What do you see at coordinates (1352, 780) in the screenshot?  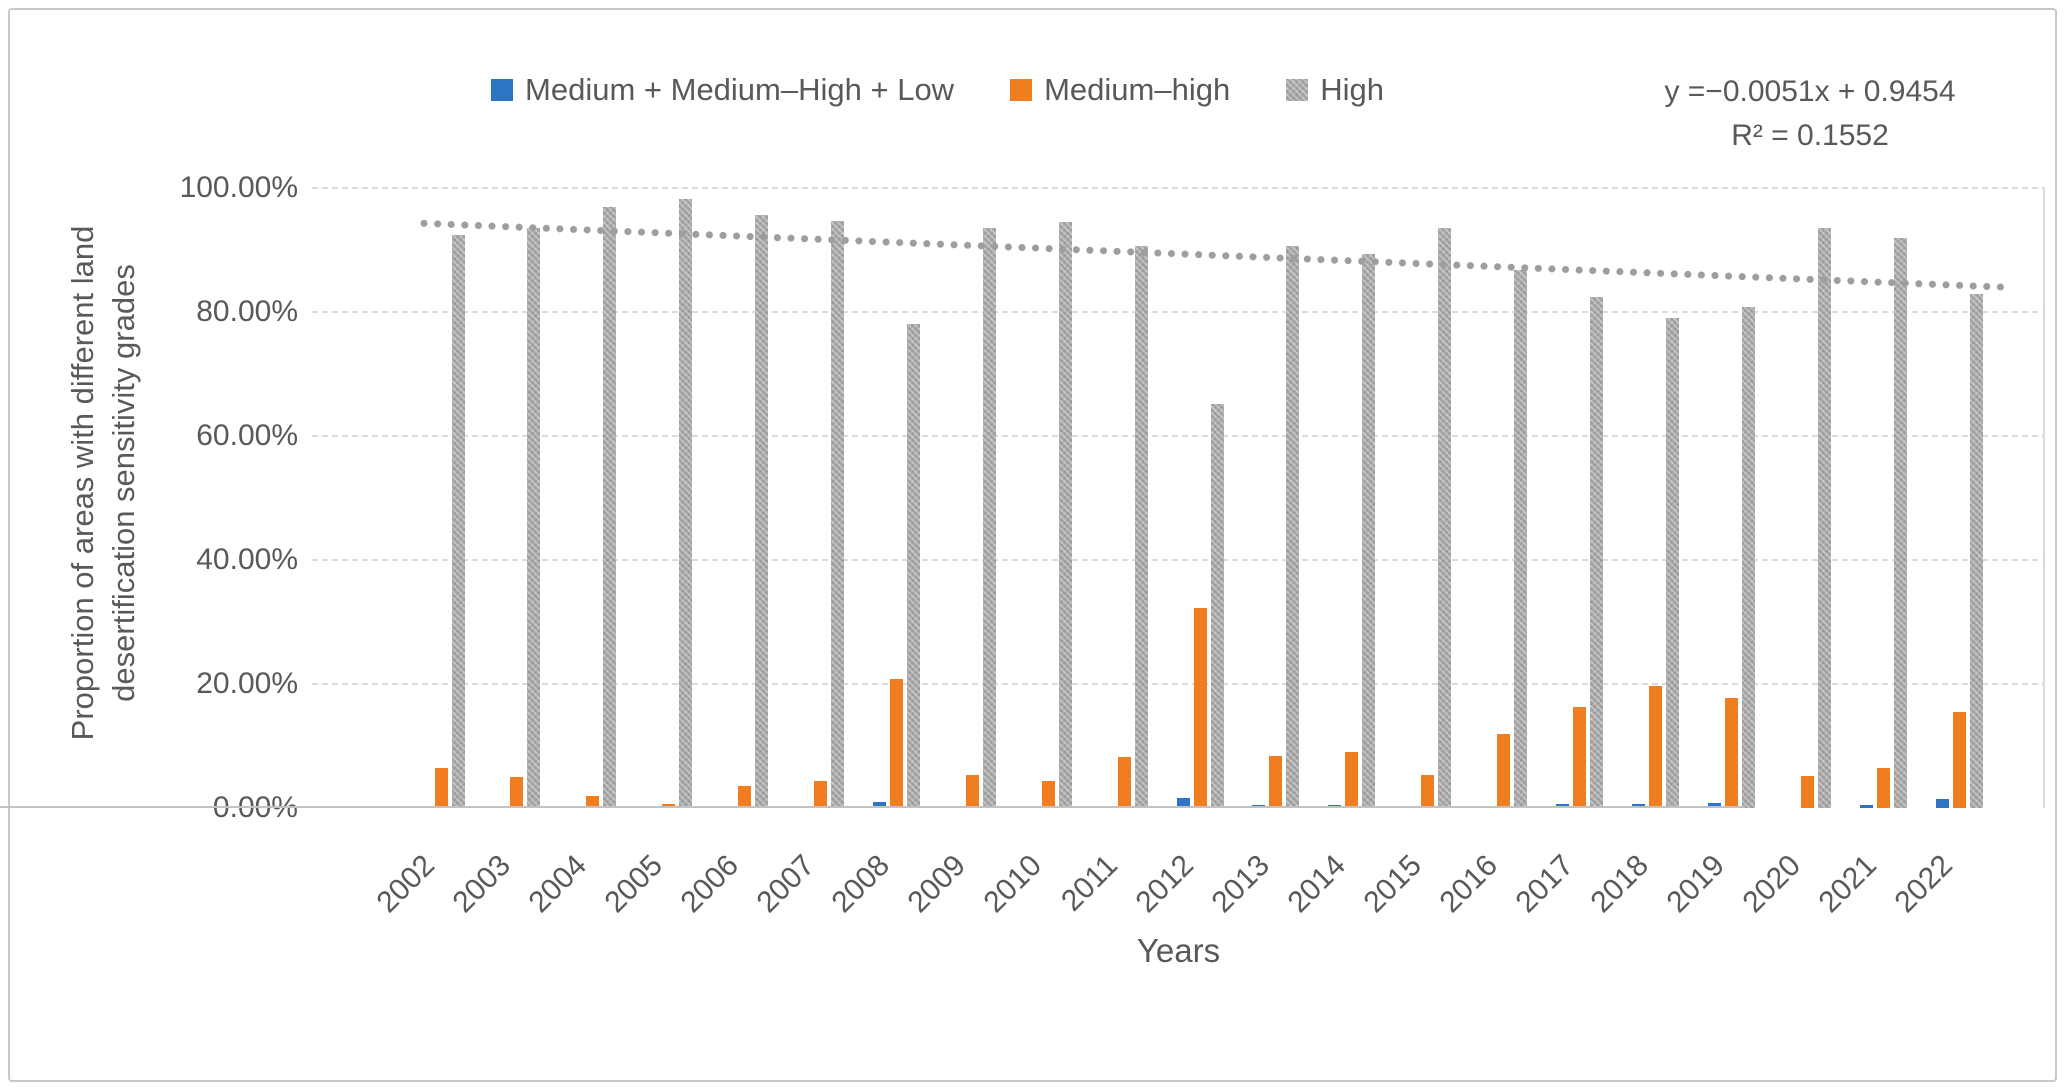 I see `bar-medium-high-2014` at bounding box center [1352, 780].